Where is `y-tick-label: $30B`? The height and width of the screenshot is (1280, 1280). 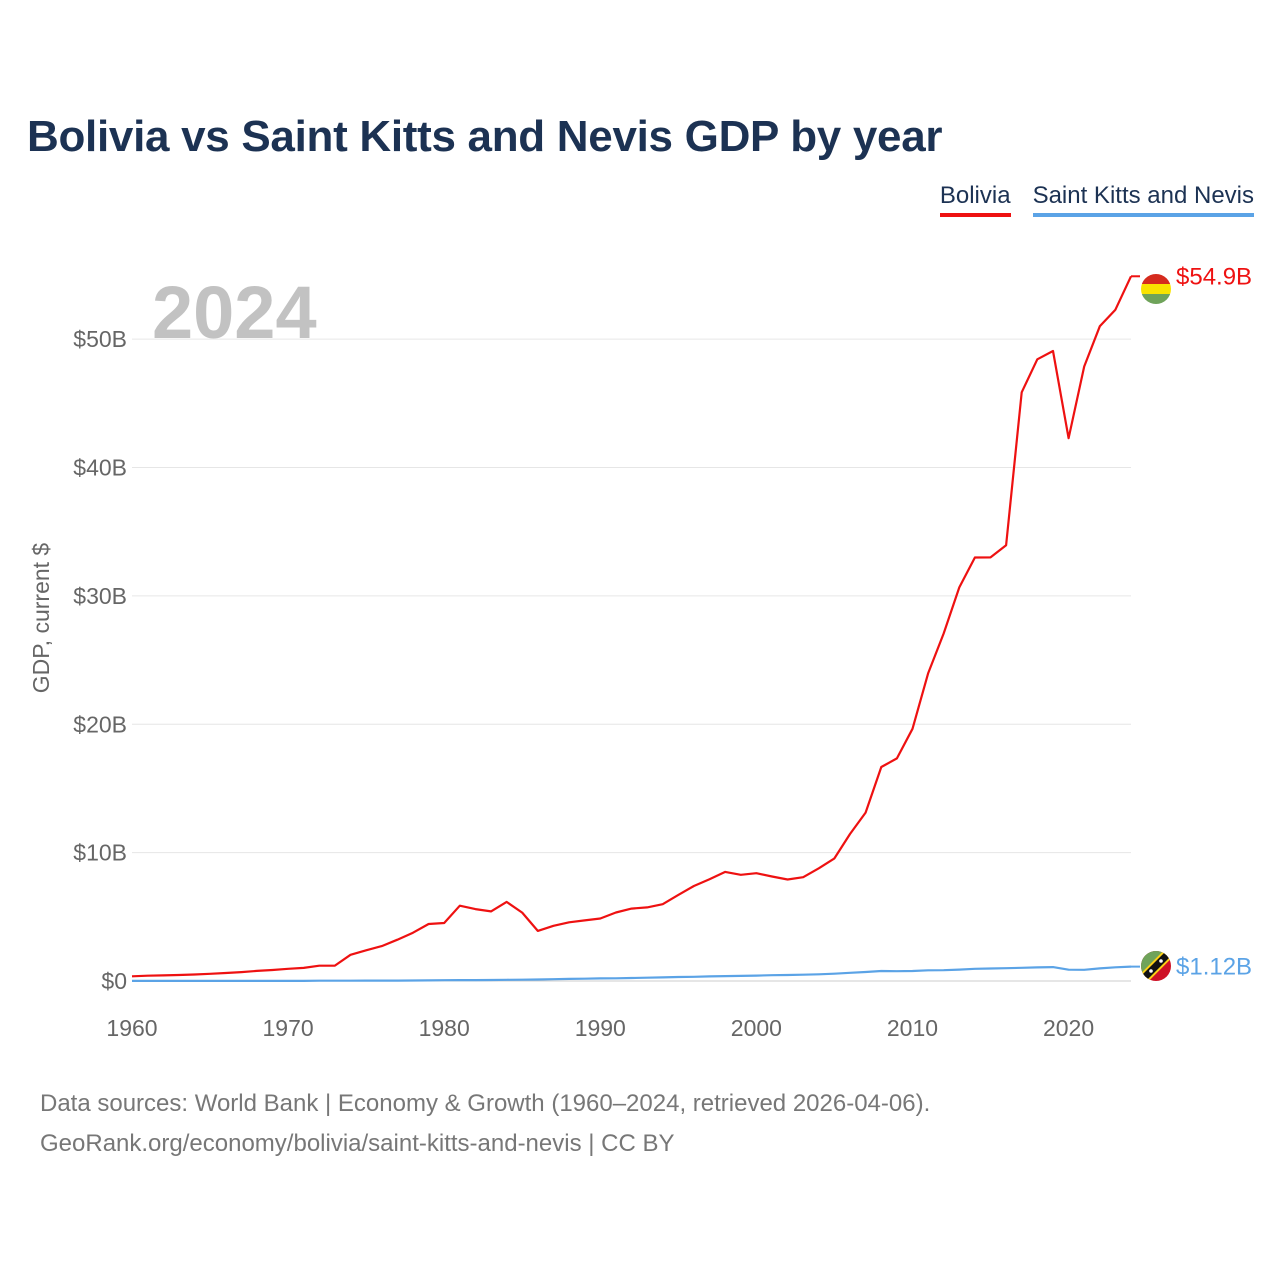
y-tick-label: $30B is located at coordinates (100, 596).